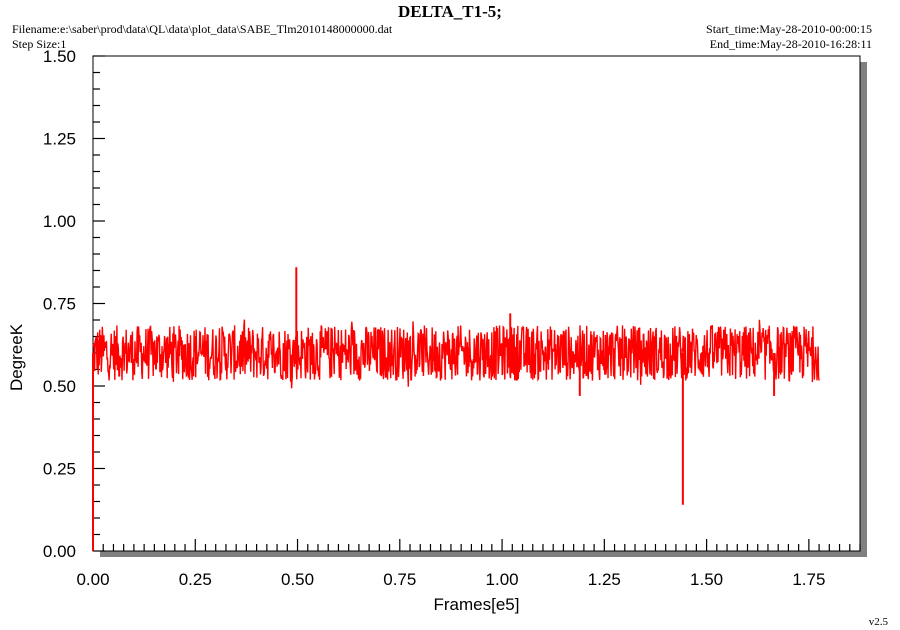  Describe the element at coordinates (16, 357) in the screenshot. I see `y-axis-label: DegreeK` at that location.